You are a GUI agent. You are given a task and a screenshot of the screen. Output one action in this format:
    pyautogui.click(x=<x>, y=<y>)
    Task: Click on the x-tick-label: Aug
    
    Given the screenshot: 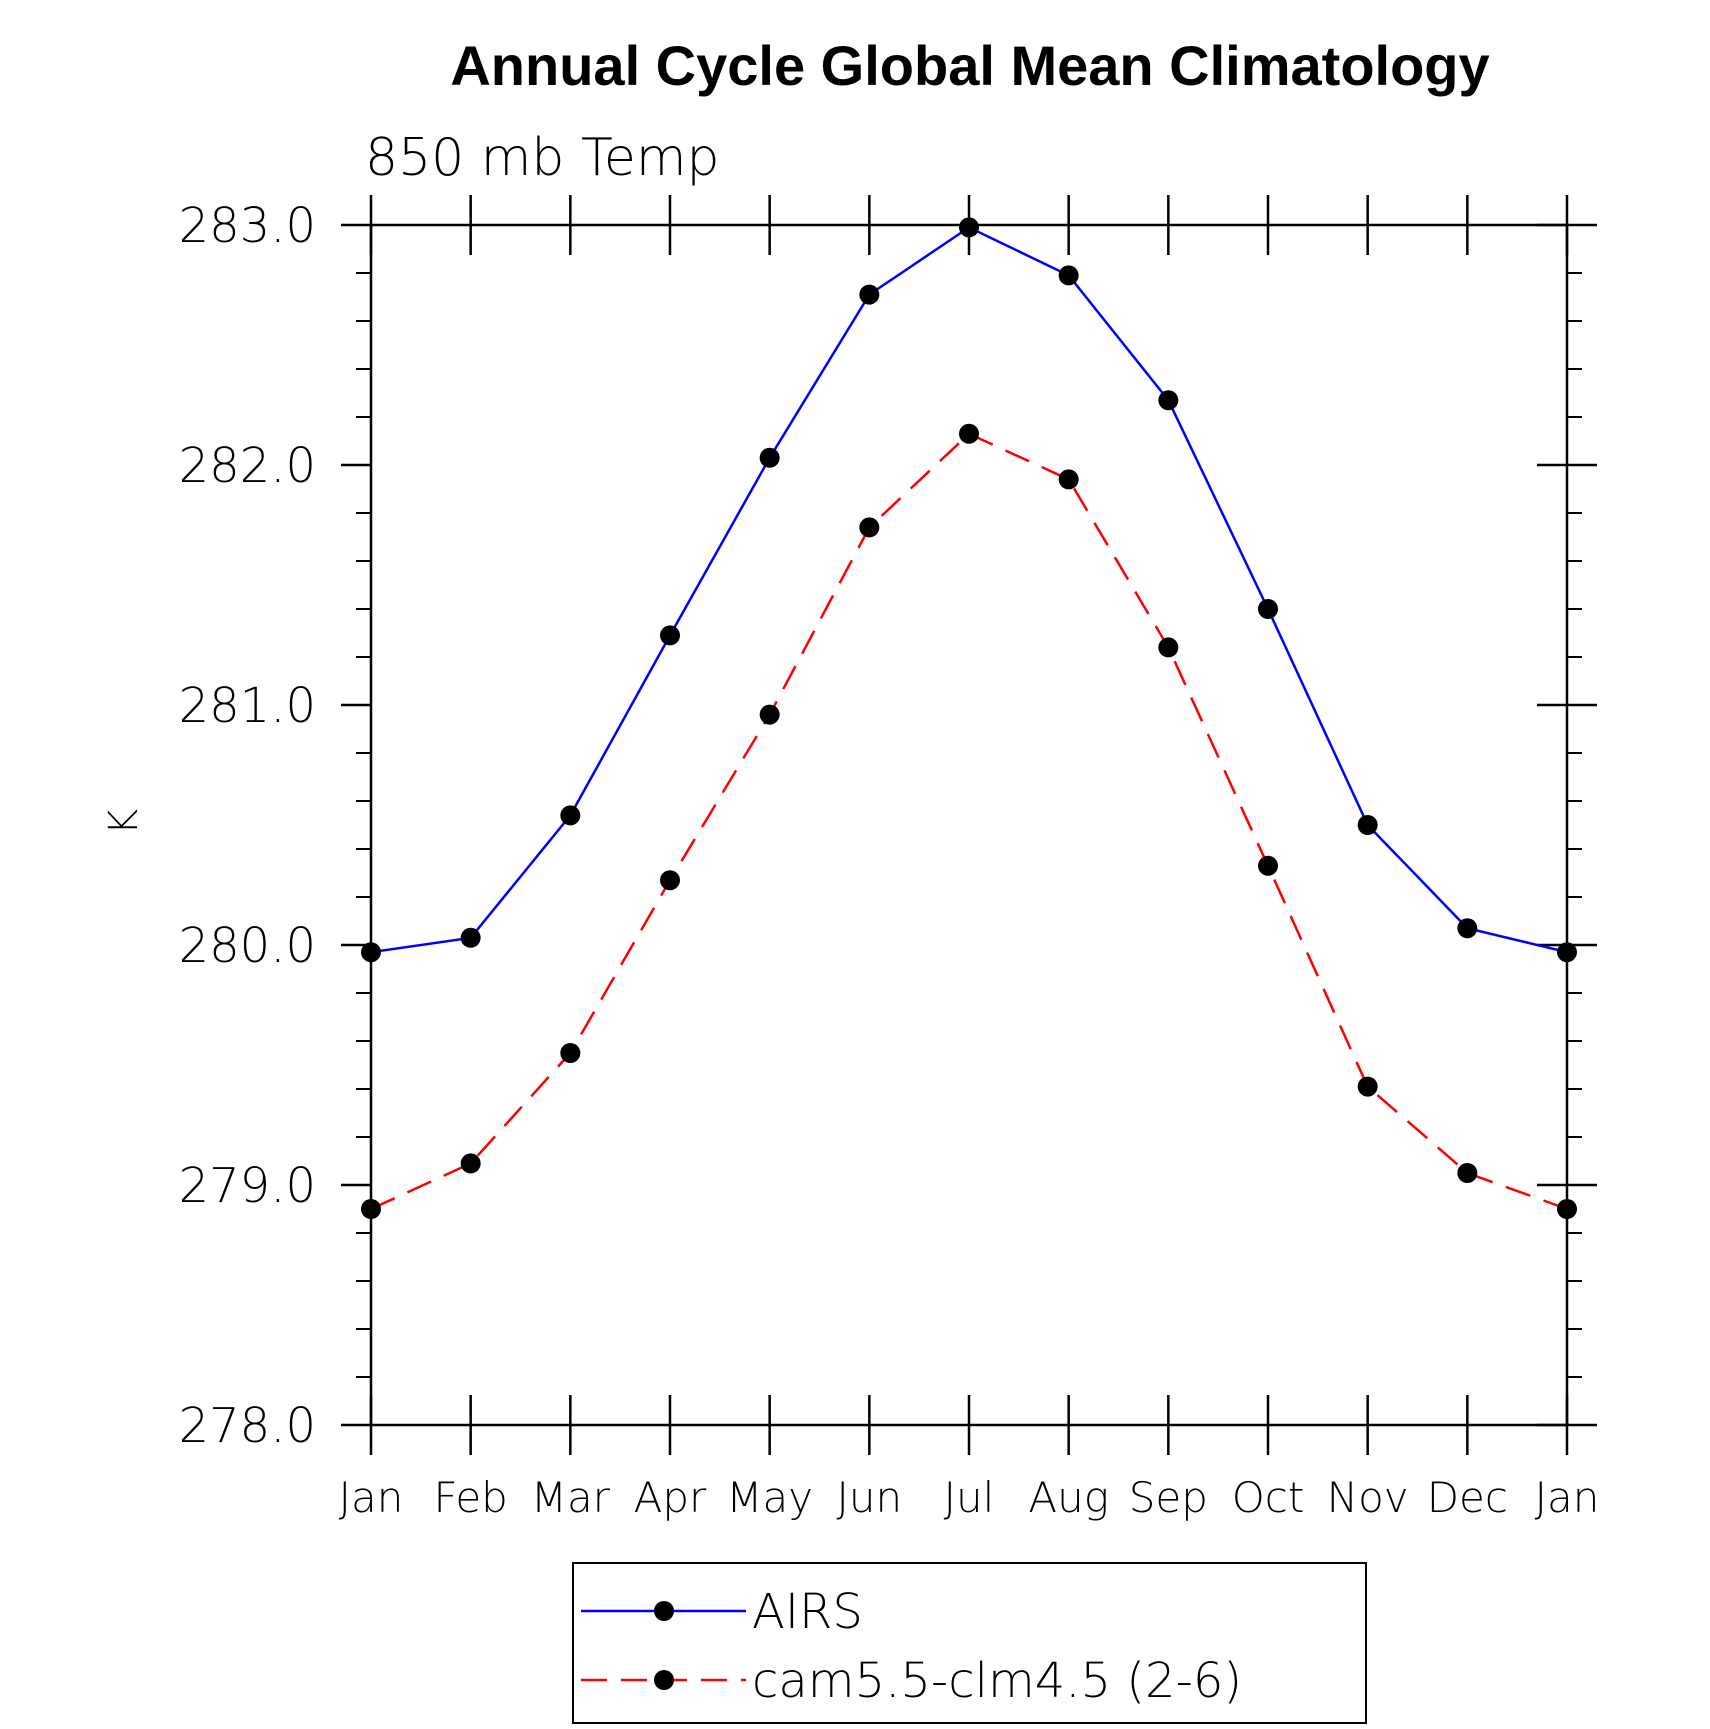 What is the action you would take?
    pyautogui.click(x=1068, y=1497)
    